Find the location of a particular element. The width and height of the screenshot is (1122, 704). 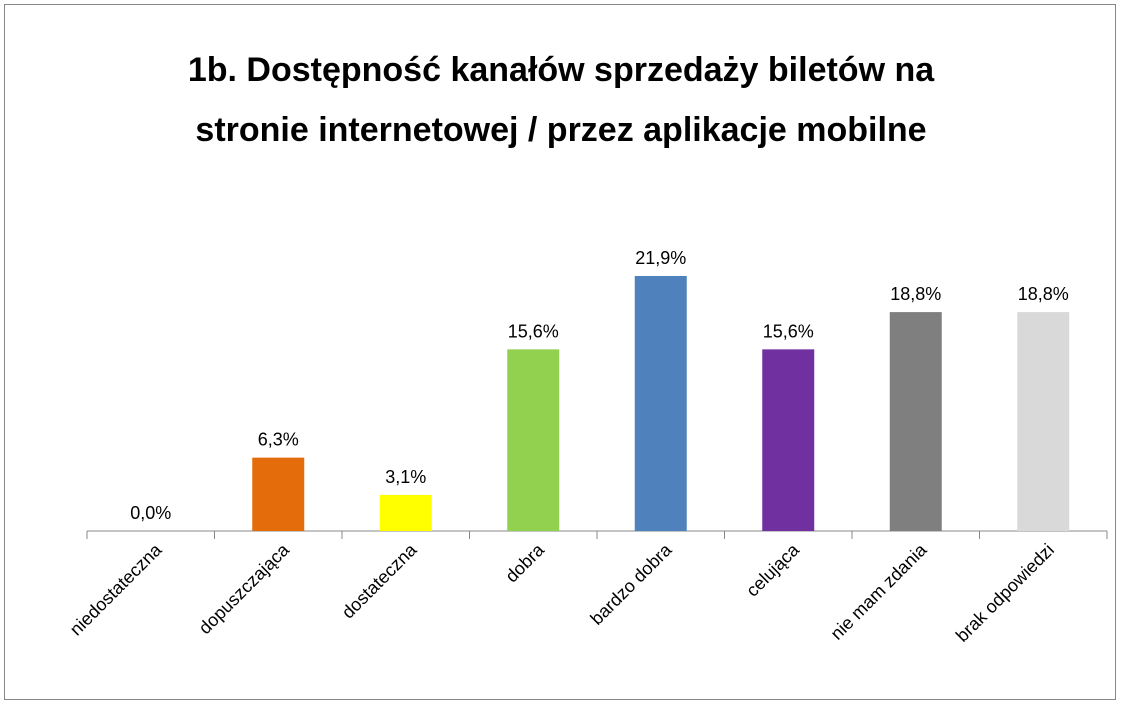

x-tick-label: bardzo dobra is located at coordinates (631, 584).